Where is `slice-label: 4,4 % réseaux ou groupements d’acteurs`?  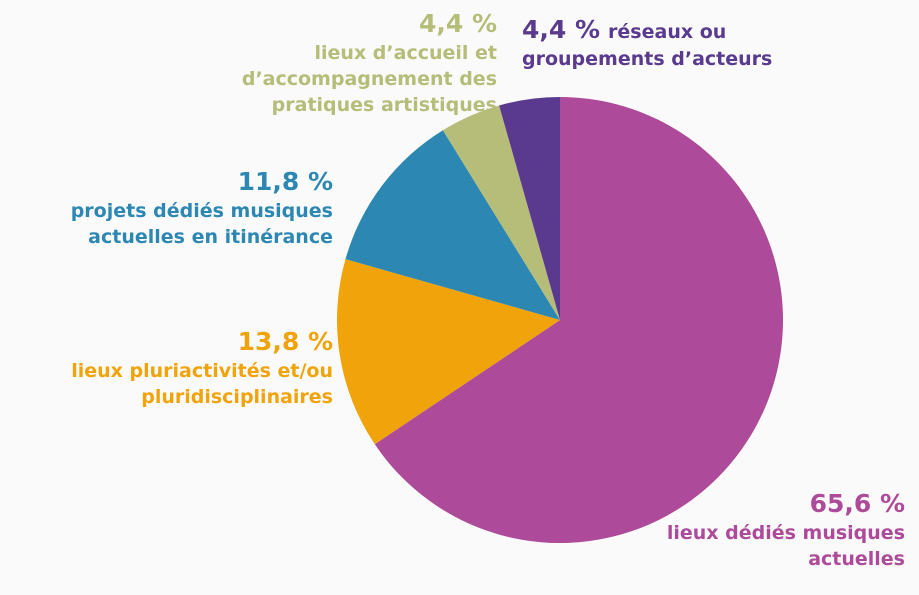
slice-label: 4,4 % réseaux ou groupements d’acteurs is located at coordinates (687, 43).